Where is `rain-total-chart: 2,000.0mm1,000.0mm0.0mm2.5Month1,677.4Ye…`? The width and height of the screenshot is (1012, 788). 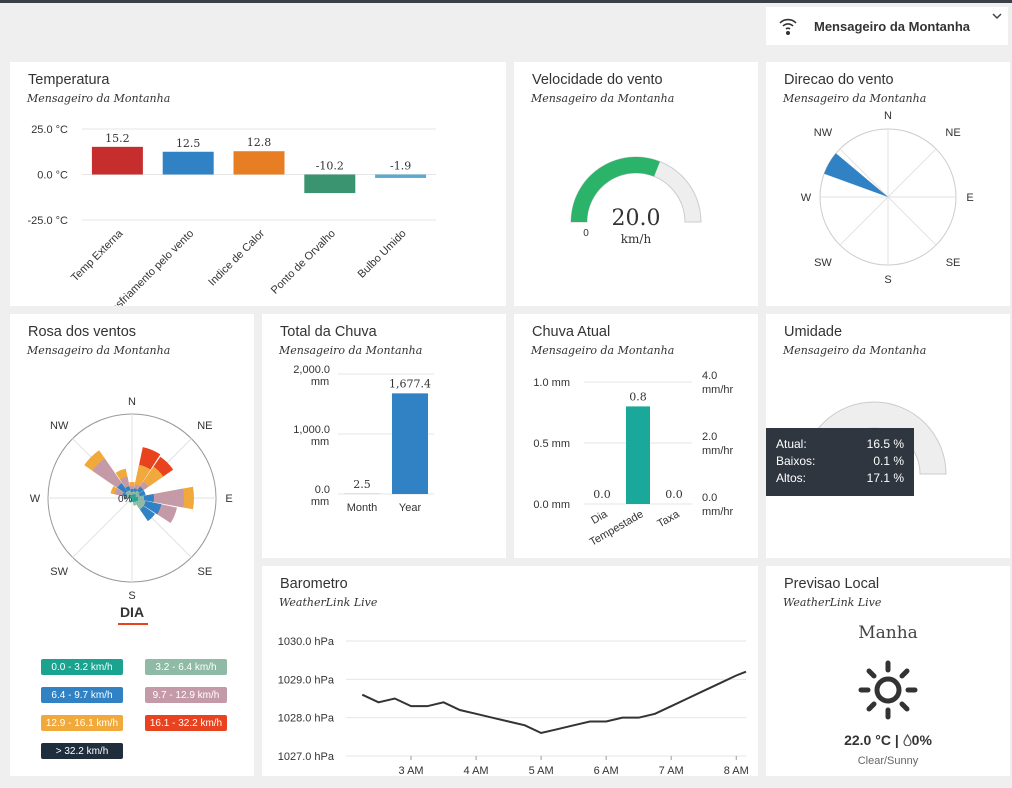
rain-total-chart: 2,000.0mm1,000.0mm0.0mm2.5Month1,677.4Ye… is located at coordinates (363, 439).